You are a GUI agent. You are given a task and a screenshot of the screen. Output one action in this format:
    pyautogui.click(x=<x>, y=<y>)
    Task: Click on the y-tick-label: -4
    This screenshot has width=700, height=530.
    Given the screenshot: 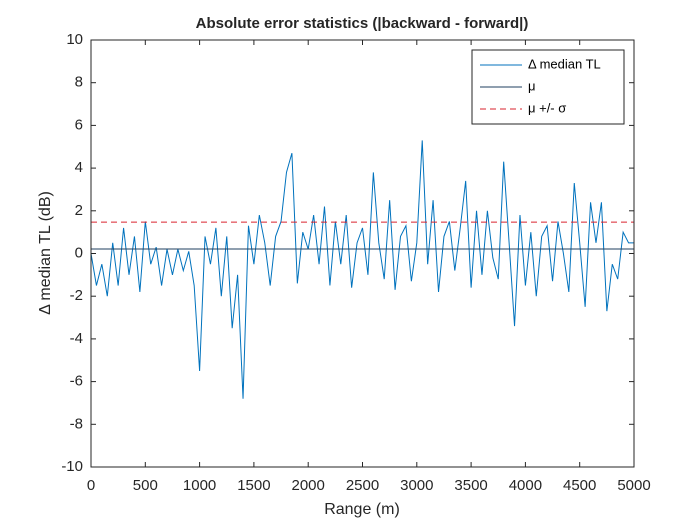 What is the action you would take?
    pyautogui.click(x=76, y=338)
    